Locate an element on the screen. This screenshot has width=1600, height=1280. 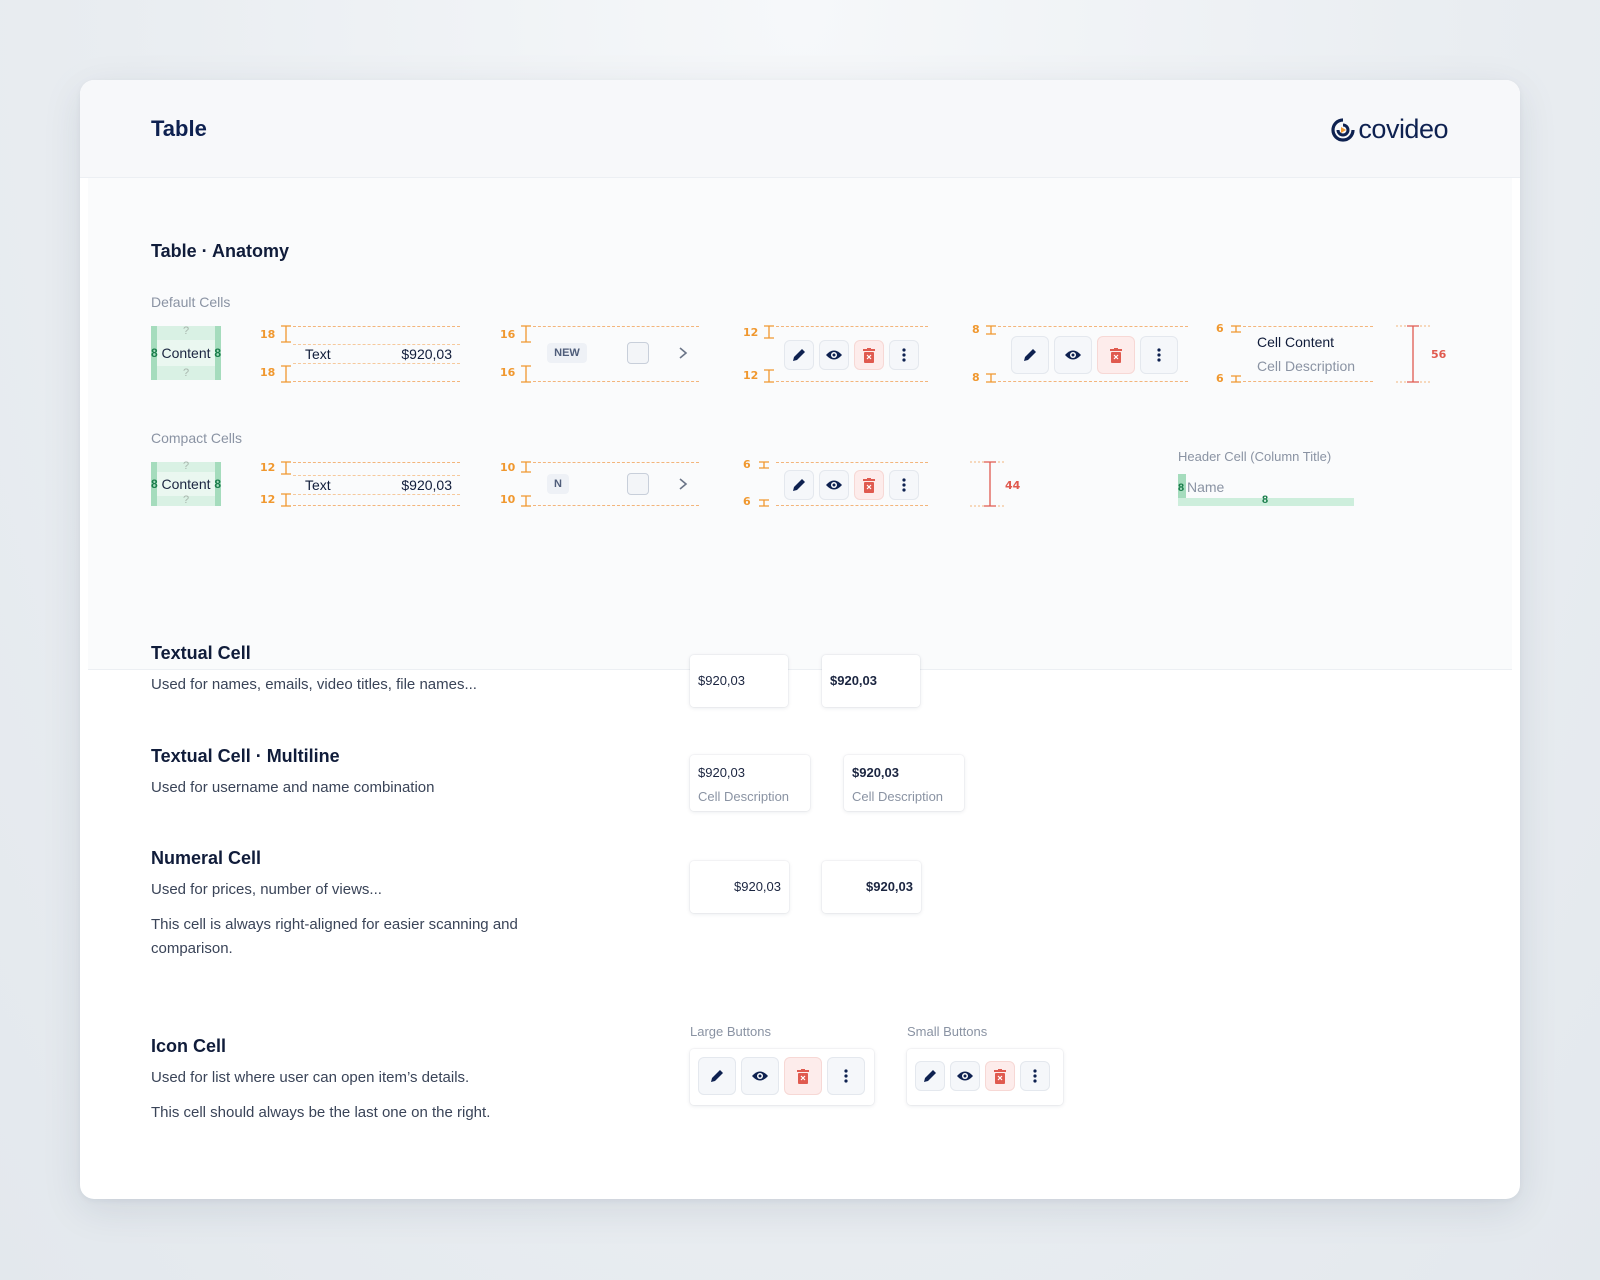
cell-content-label: Cell Content is located at coordinates (1296, 342).